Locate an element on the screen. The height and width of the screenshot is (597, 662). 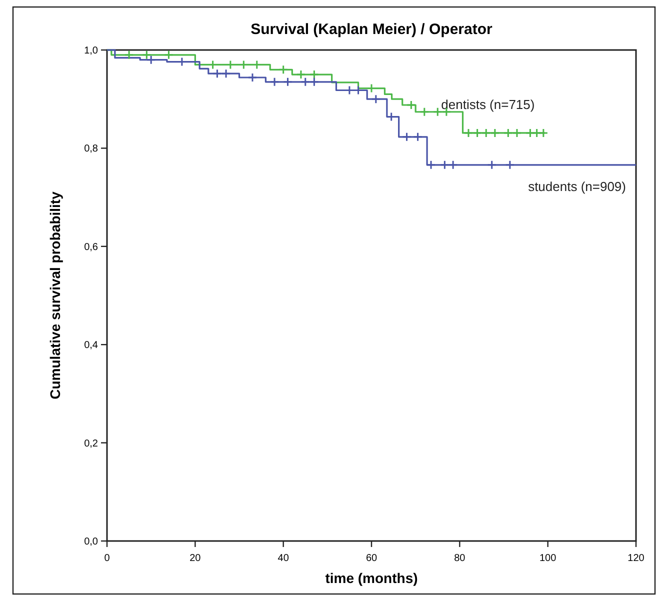
y-tick-label: 0,6 is located at coordinates (91, 247).